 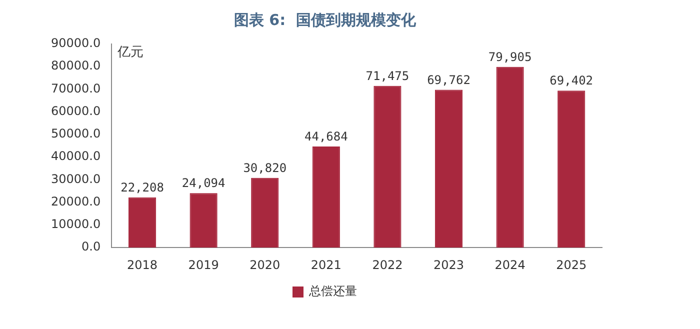 I want to click on chart-title: 图表 6: 国债到期规模变化, so click(x=326, y=19).